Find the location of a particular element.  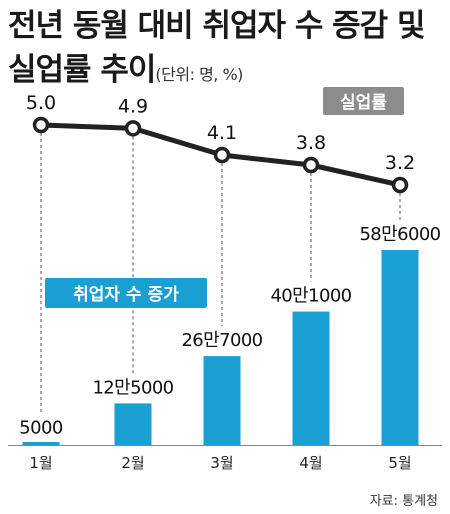

x-tick-label-4: 4월 is located at coordinates (310, 463).